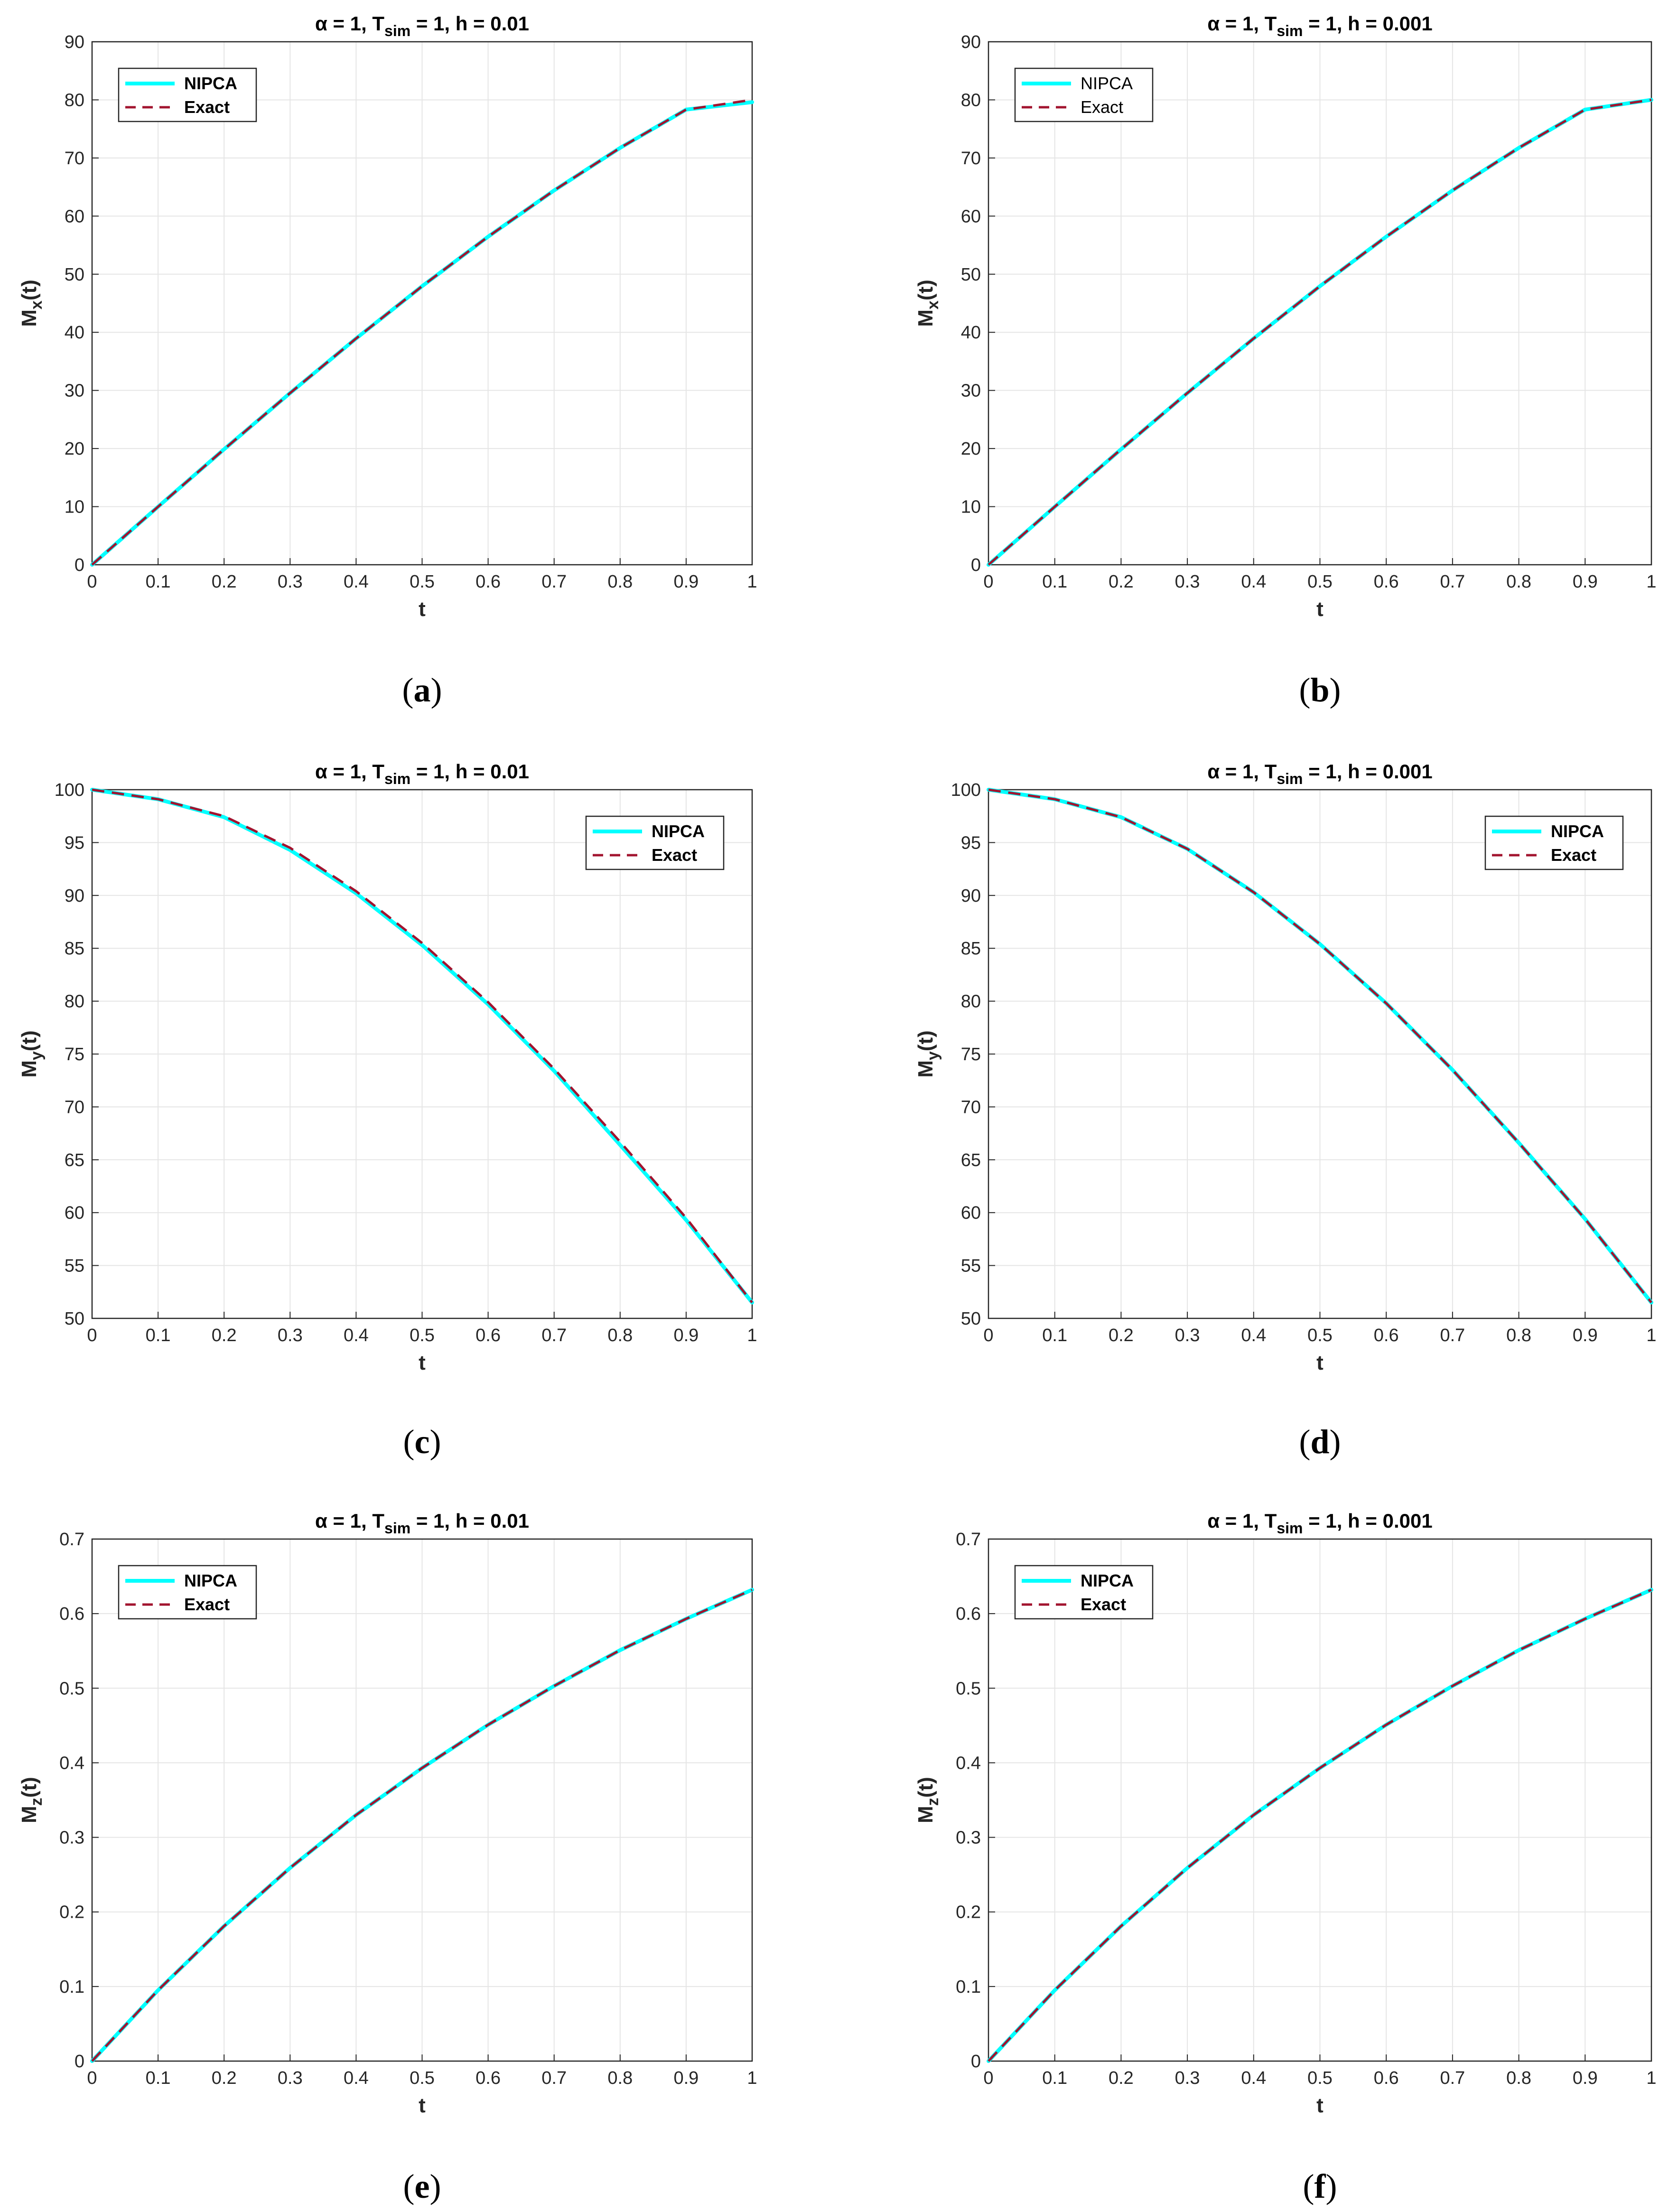 This screenshot has height=2212, width=1659. Describe the element at coordinates (74, 449) in the screenshot. I see `y-tick-label: 20` at that location.